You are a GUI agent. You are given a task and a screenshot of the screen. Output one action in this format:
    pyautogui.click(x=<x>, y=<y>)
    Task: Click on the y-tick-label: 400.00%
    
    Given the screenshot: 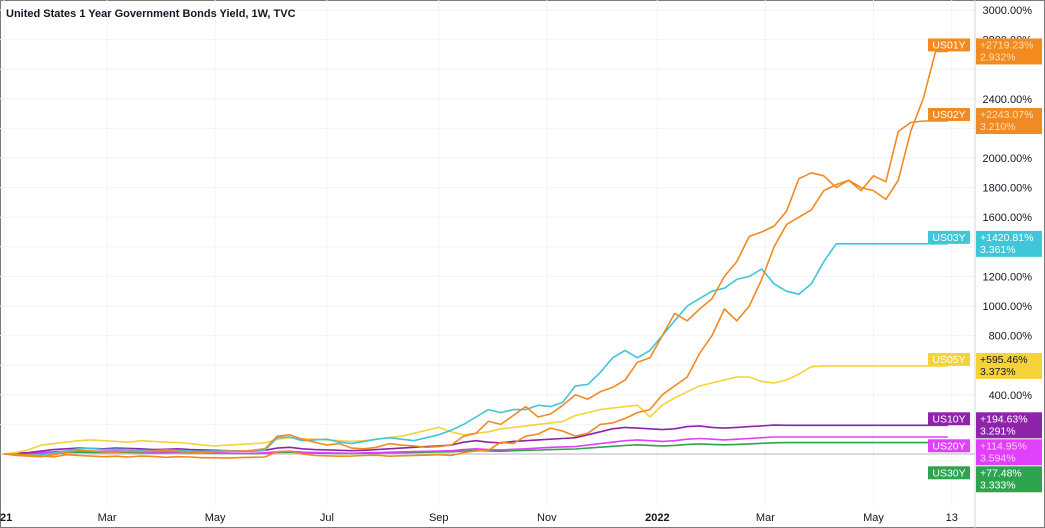 What is the action you would take?
    pyautogui.click(x=1011, y=396)
    